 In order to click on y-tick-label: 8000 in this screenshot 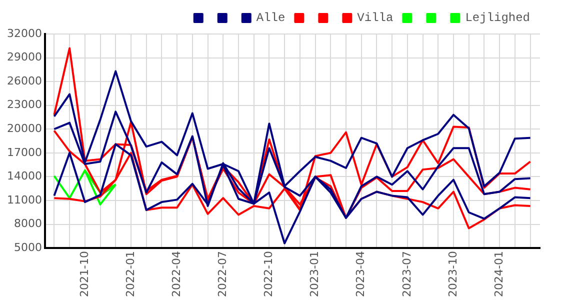, I will do `click(28, 223)`.